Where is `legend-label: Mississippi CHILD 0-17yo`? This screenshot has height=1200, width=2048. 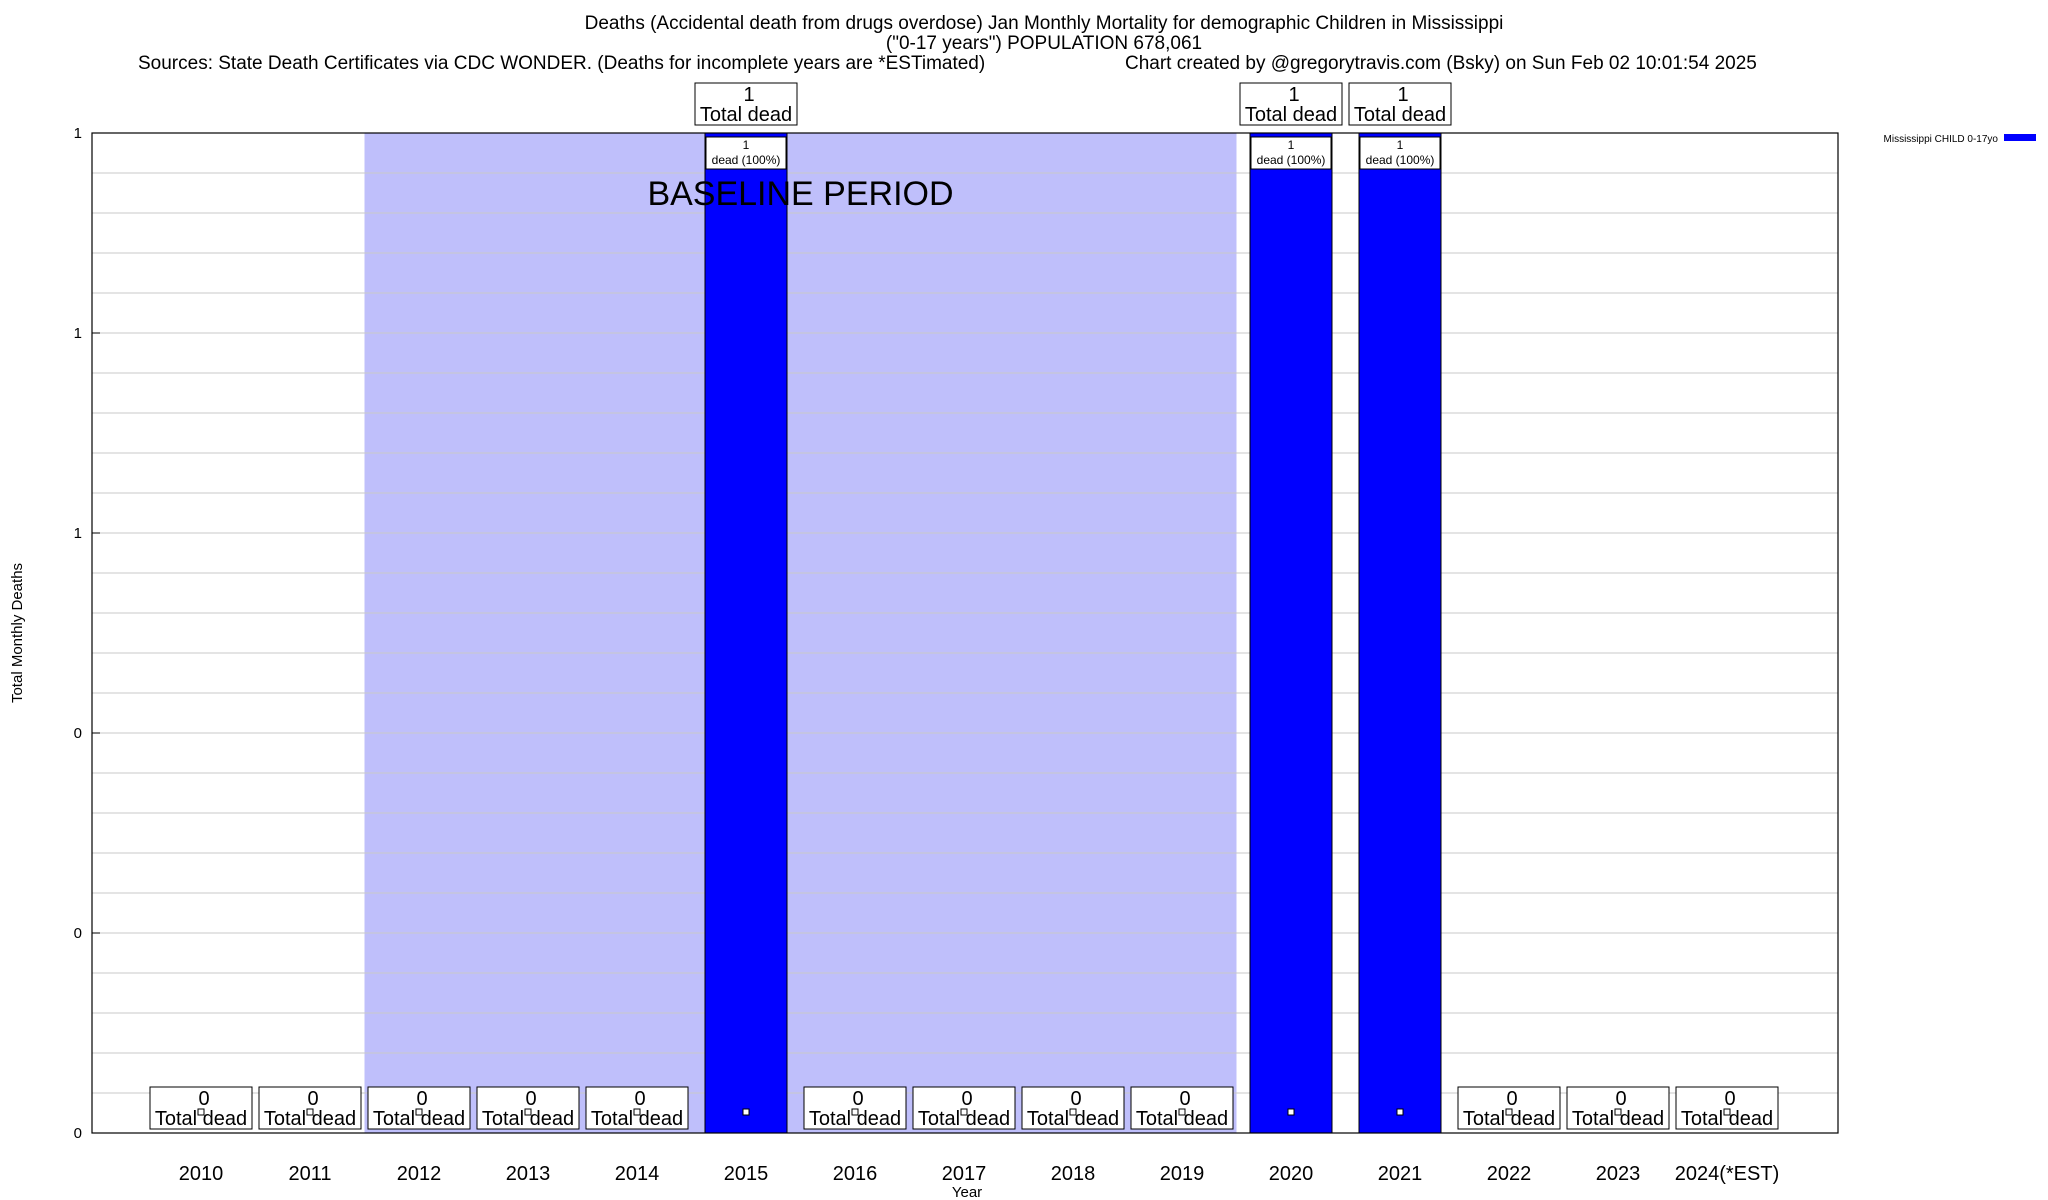
legend-label: Mississippi CHILD 0-17yo is located at coordinates (1941, 139).